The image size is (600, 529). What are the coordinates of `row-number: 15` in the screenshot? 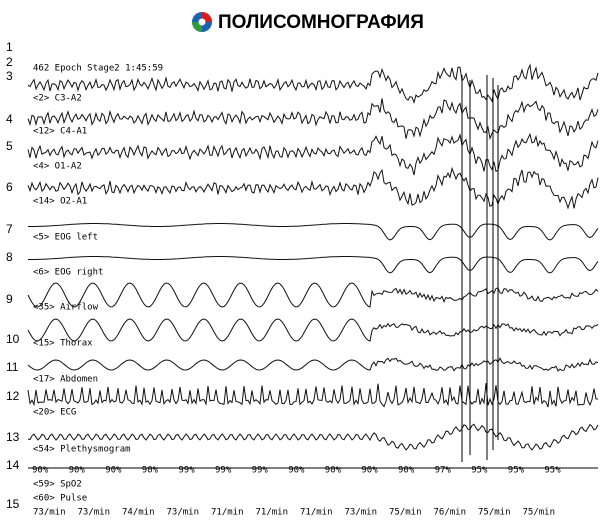 It's located at (13, 504).